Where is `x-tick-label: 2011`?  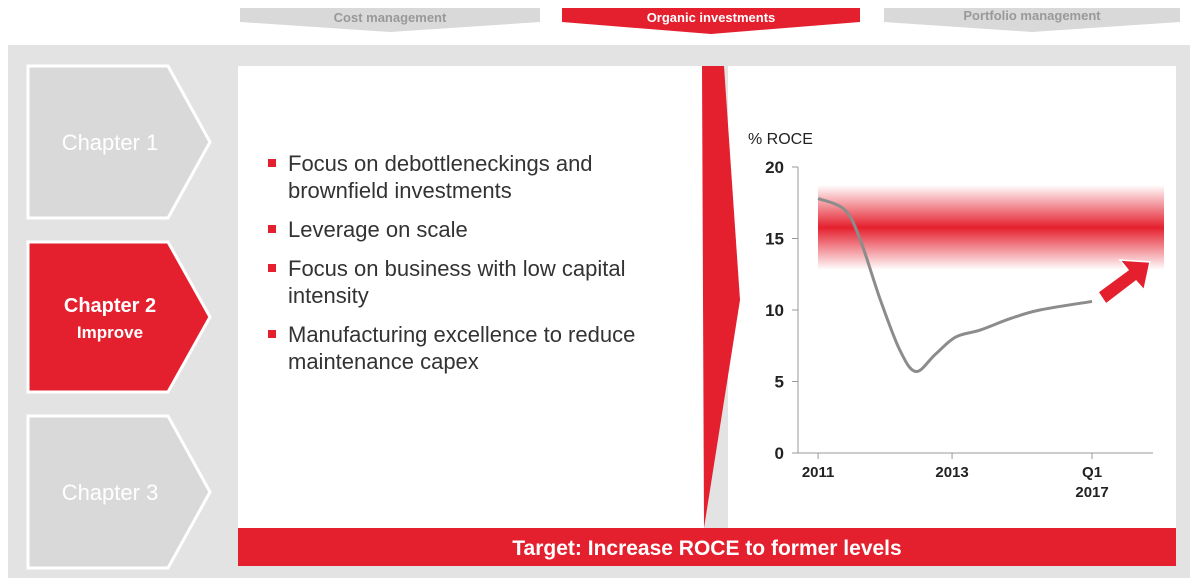
x-tick-label: 2011 is located at coordinates (818, 472).